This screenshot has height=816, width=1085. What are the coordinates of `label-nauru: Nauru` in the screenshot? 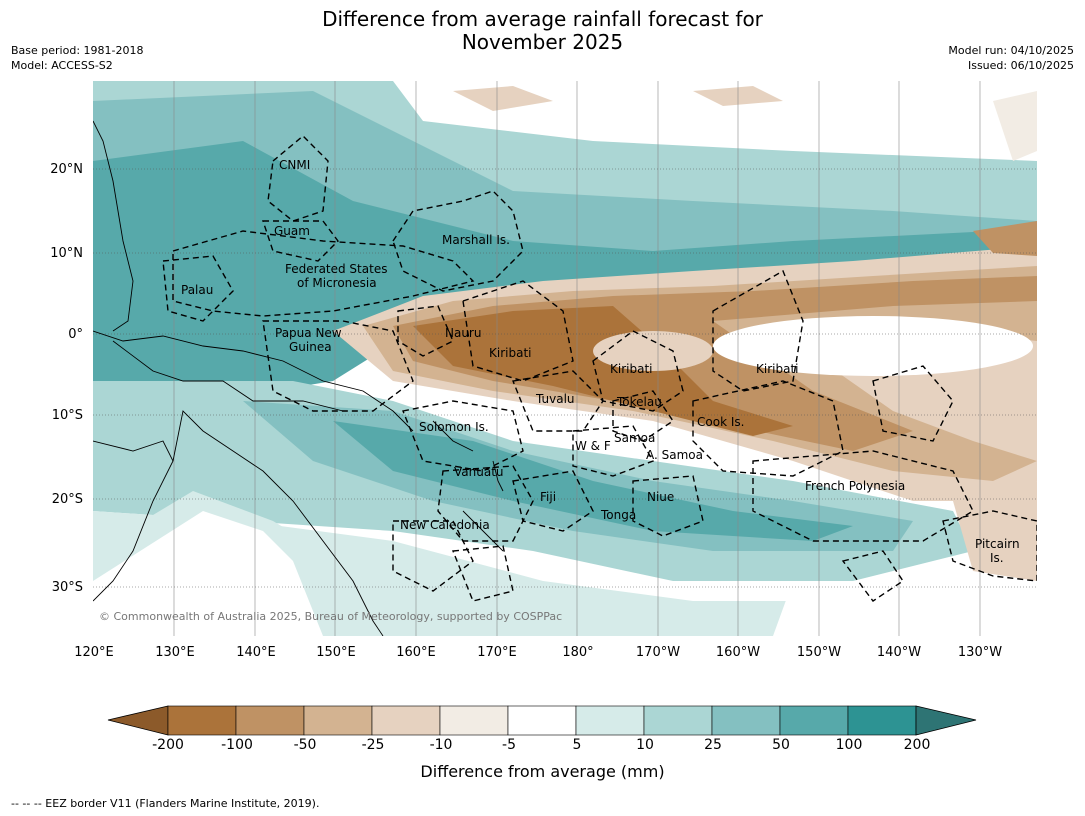 It's located at (463, 333).